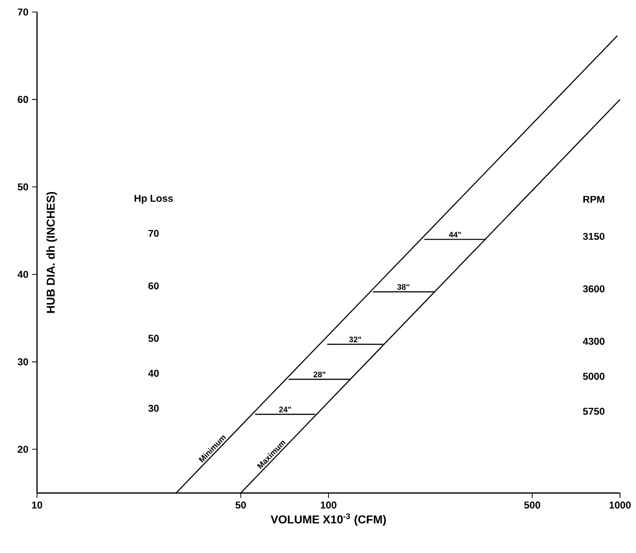 This screenshot has height=553, width=636. I want to click on annotation: 5750, so click(593, 411).